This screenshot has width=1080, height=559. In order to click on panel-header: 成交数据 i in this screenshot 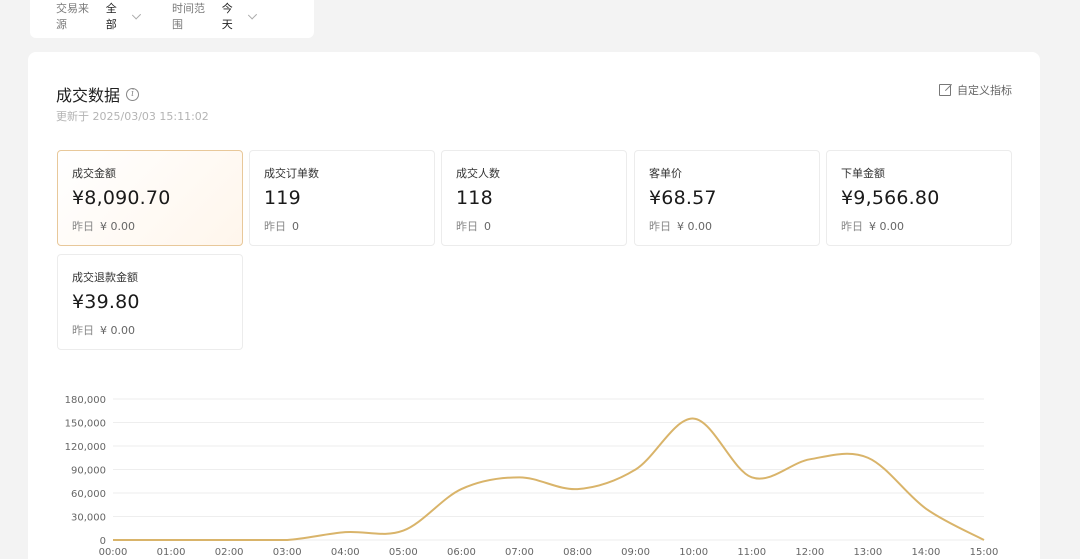, I will do `click(98, 94)`.